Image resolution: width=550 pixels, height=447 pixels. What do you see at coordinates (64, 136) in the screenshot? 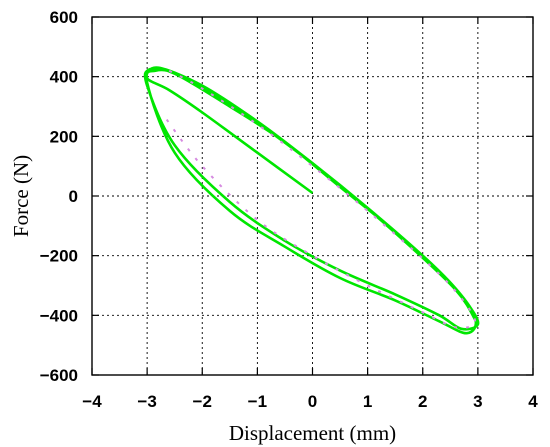
I see `y-tick-label: 200` at bounding box center [64, 136].